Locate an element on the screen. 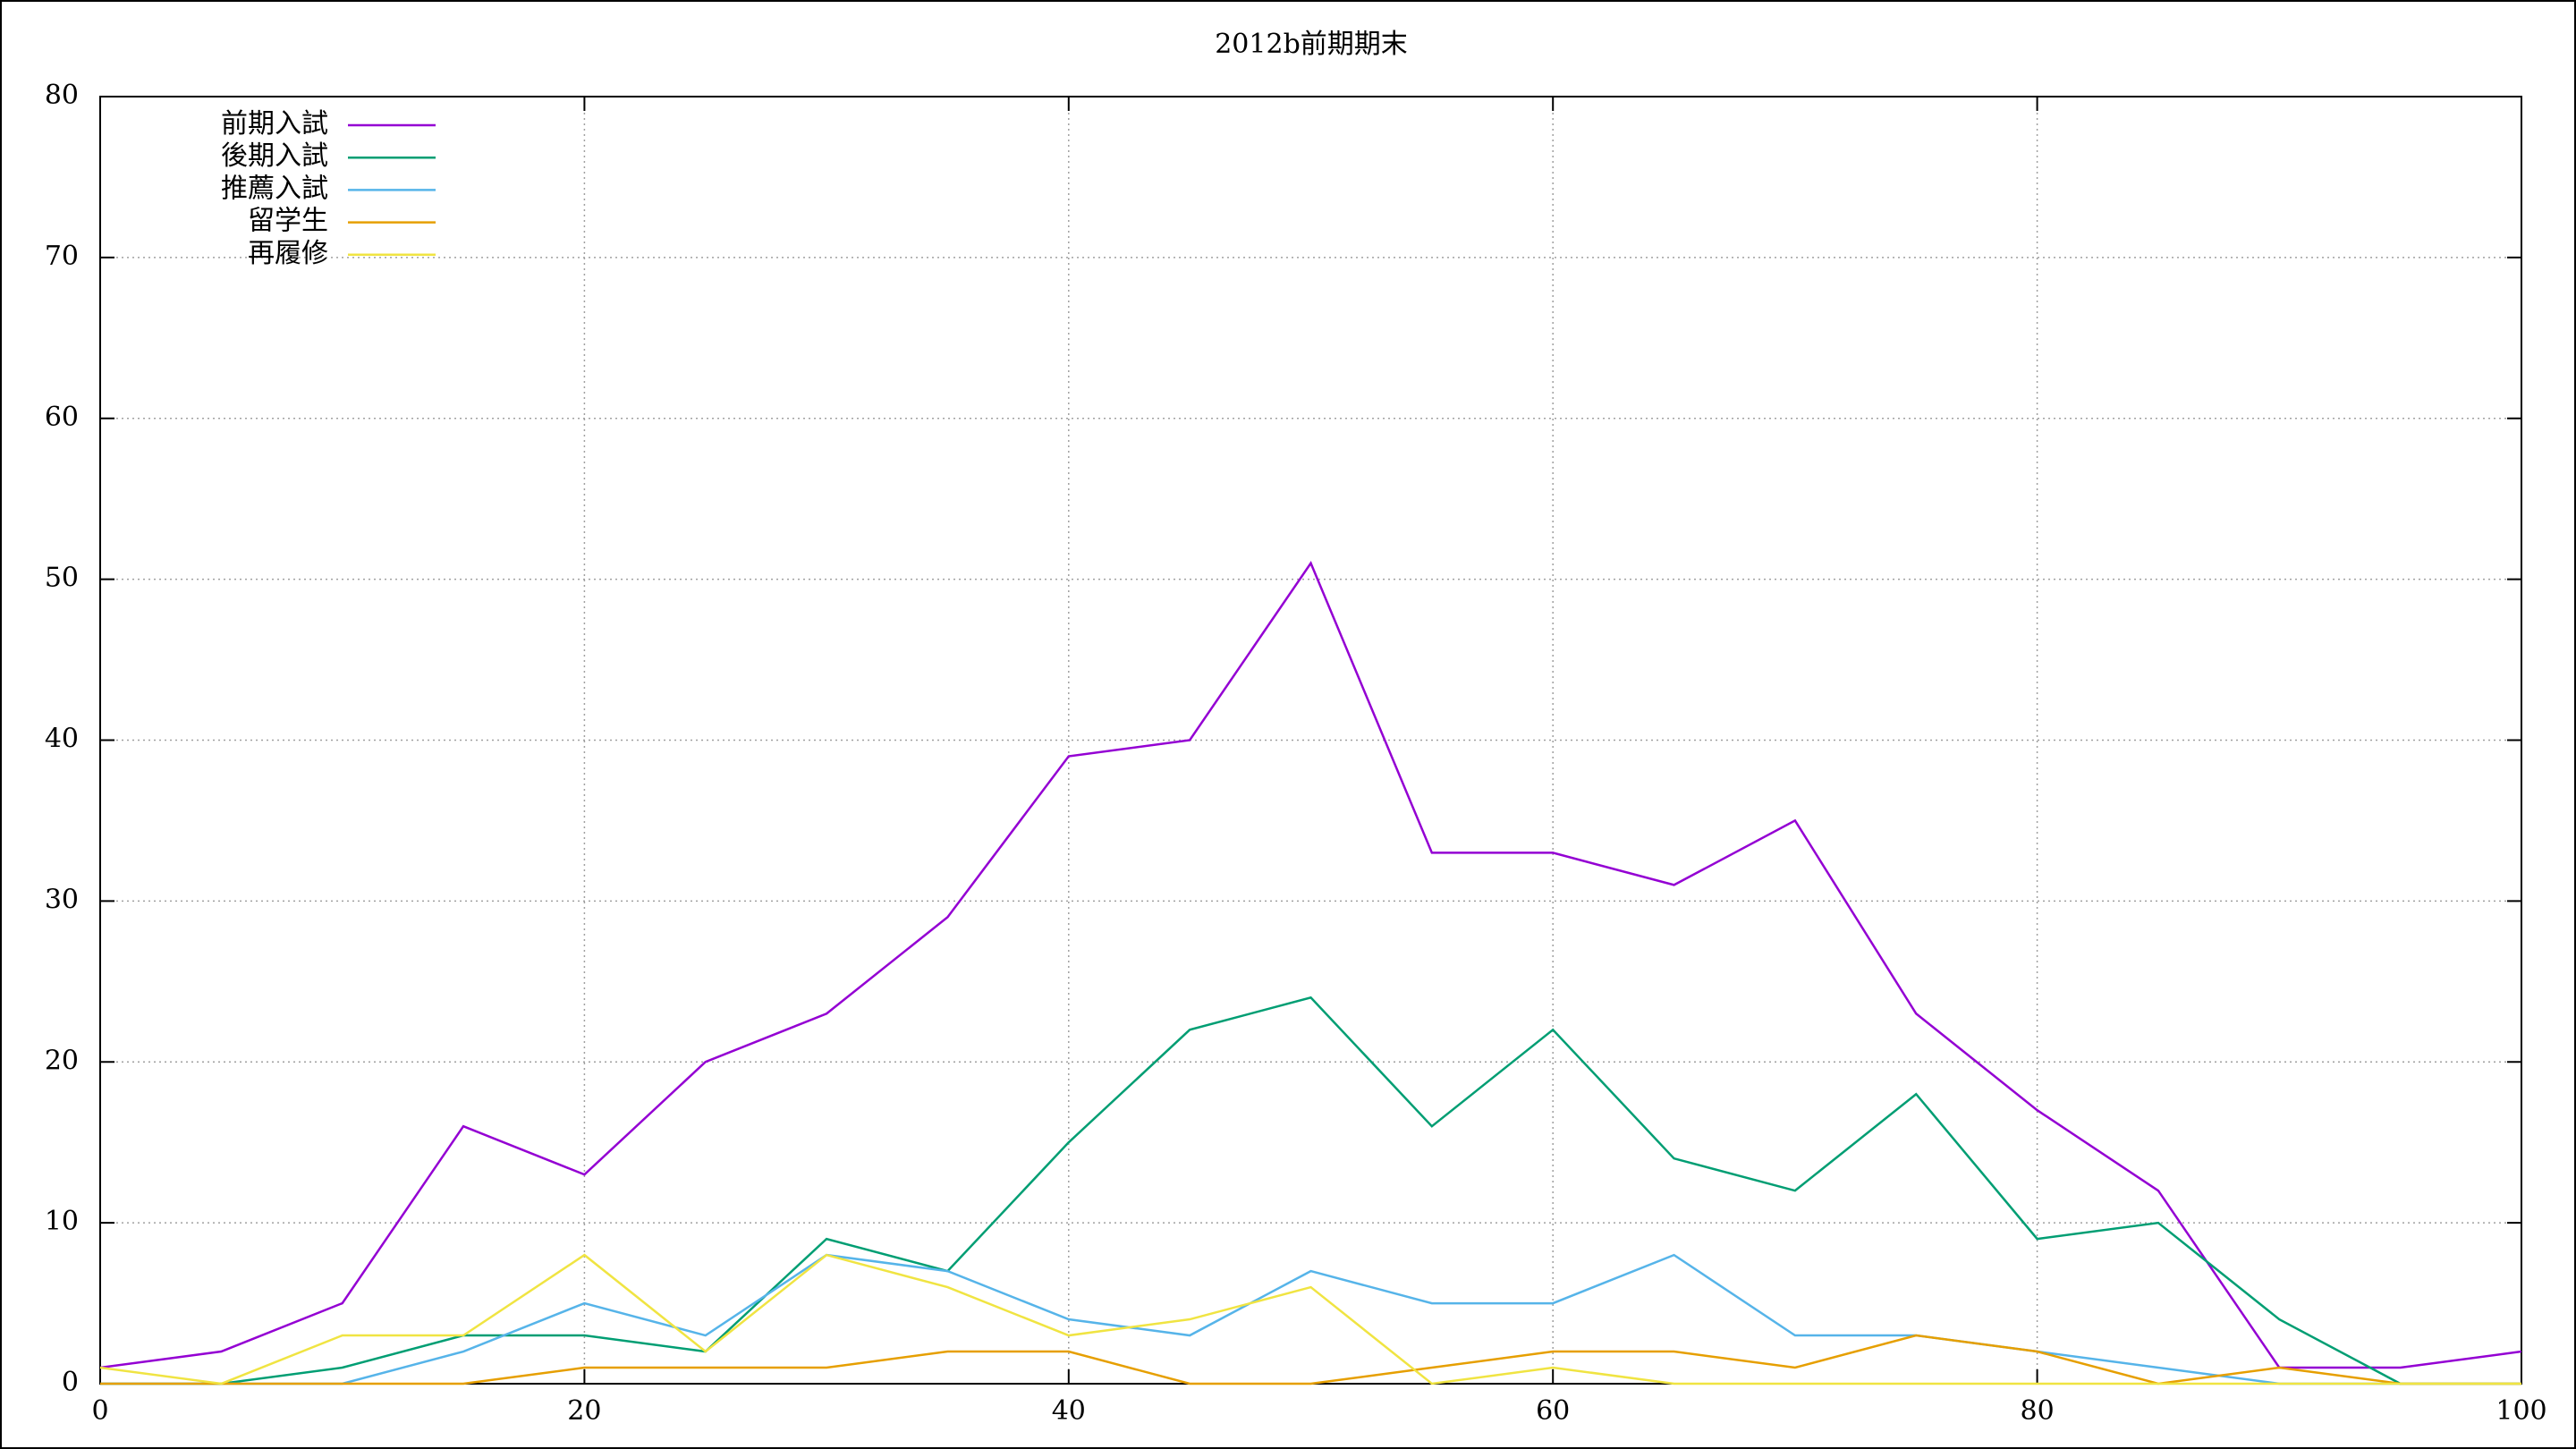  y-tick-label: 80 is located at coordinates (62, 95).